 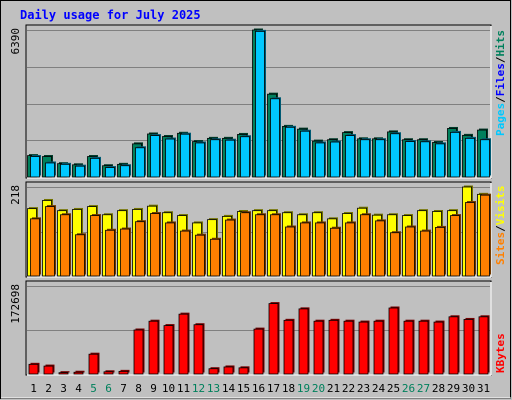 I want to click on legend-entry: Sites, so click(x=500, y=248).